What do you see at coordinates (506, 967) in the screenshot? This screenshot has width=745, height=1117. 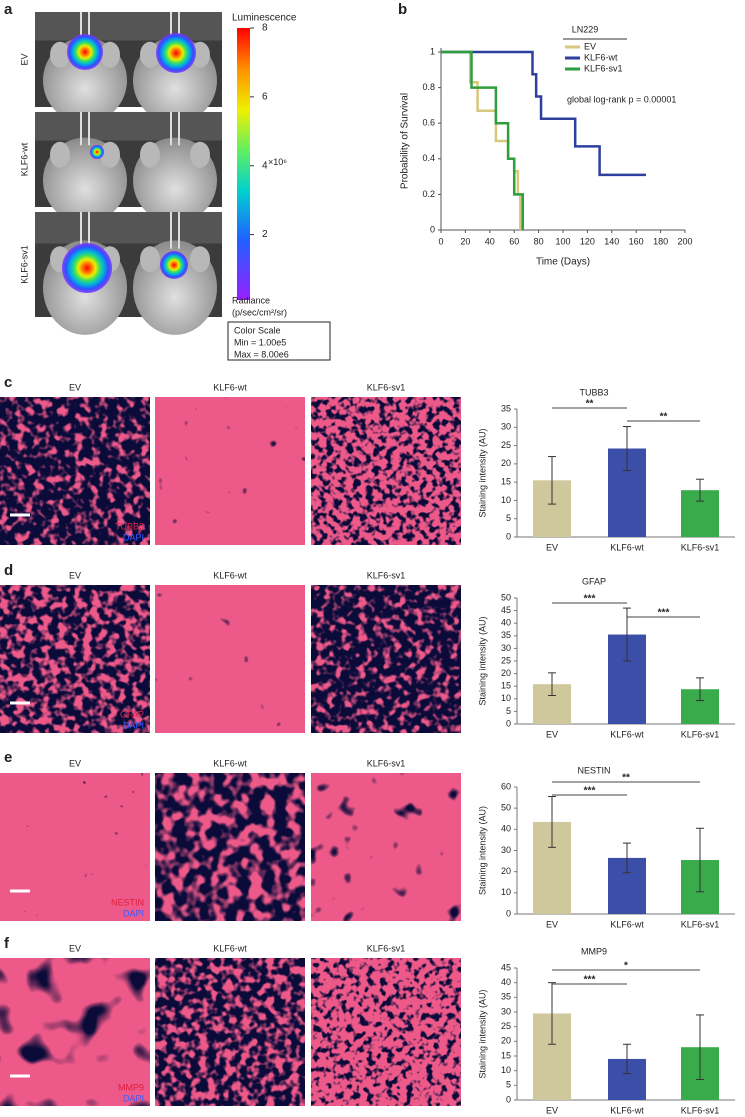 I see `y-tick-label: 45` at bounding box center [506, 967].